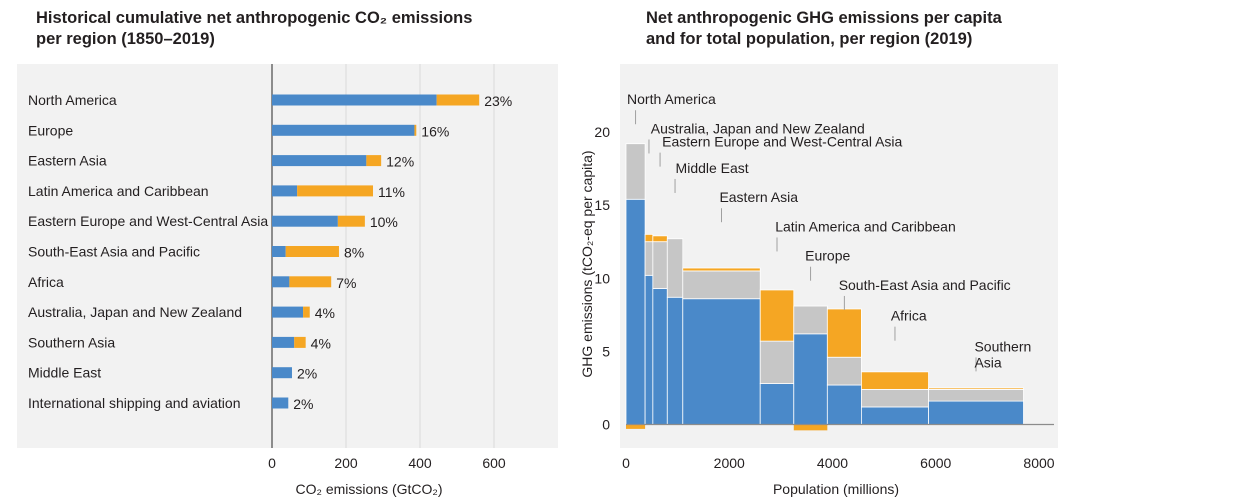 This screenshot has height=502, width=1253. What do you see at coordinates (64, 373) in the screenshot?
I see `left-category-label: Middle East` at bounding box center [64, 373].